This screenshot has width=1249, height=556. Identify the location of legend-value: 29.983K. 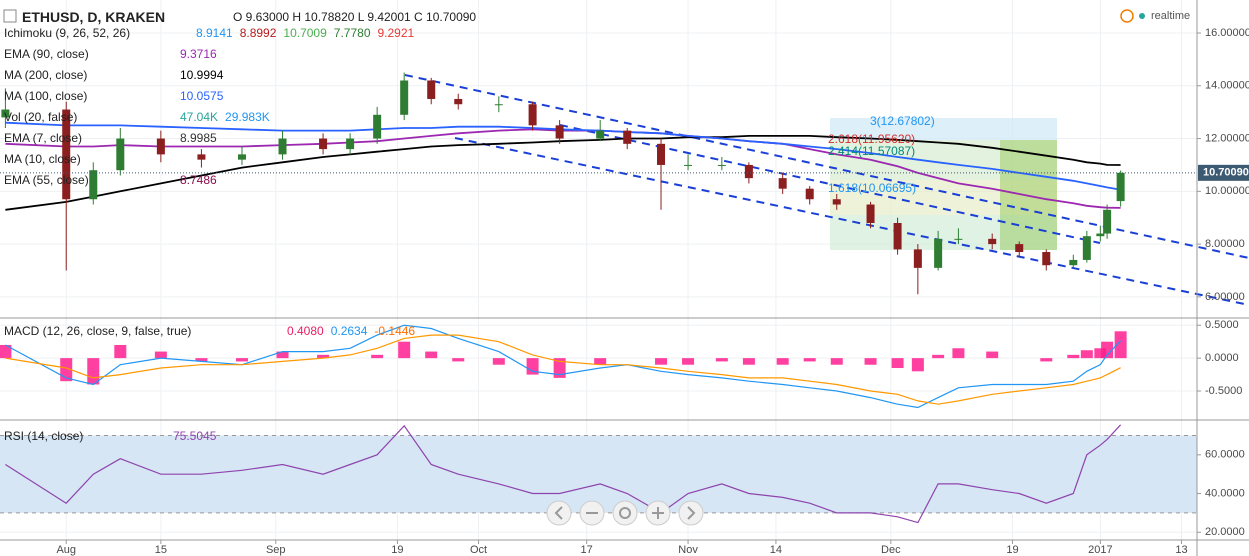
(247, 117).